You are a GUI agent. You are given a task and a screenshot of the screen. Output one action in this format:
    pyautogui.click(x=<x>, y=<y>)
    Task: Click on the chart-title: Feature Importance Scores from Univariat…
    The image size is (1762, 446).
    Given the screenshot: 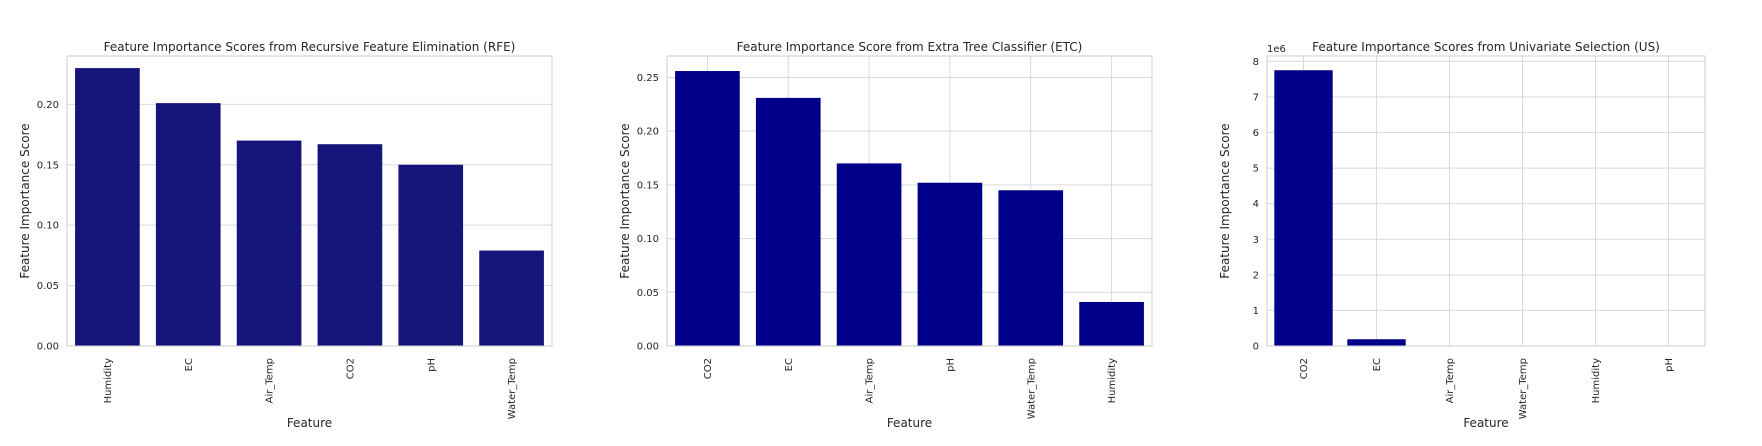 What is the action you would take?
    pyautogui.click(x=1486, y=47)
    